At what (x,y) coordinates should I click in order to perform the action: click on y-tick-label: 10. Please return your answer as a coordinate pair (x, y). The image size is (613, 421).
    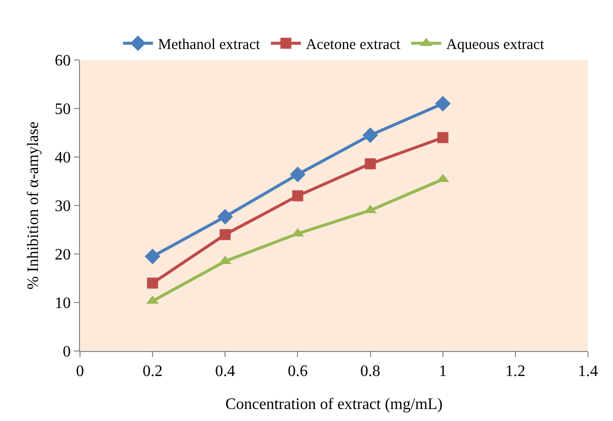
    Looking at the image, I should click on (62, 303).